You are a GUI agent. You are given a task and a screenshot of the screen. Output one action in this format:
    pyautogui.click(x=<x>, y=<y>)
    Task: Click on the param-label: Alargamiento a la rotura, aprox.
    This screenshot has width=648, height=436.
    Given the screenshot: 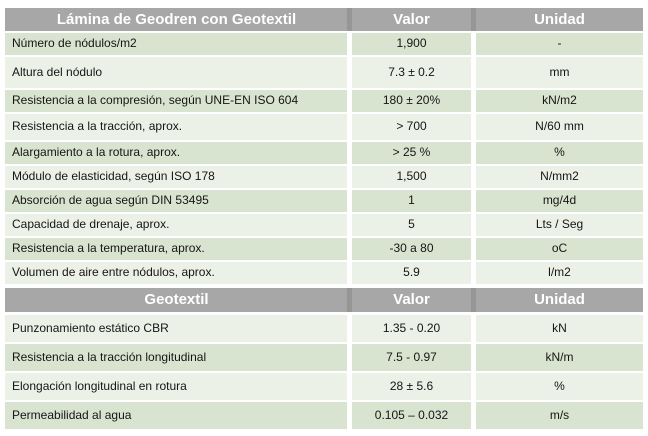 What is the action you would take?
    pyautogui.click(x=176, y=153)
    